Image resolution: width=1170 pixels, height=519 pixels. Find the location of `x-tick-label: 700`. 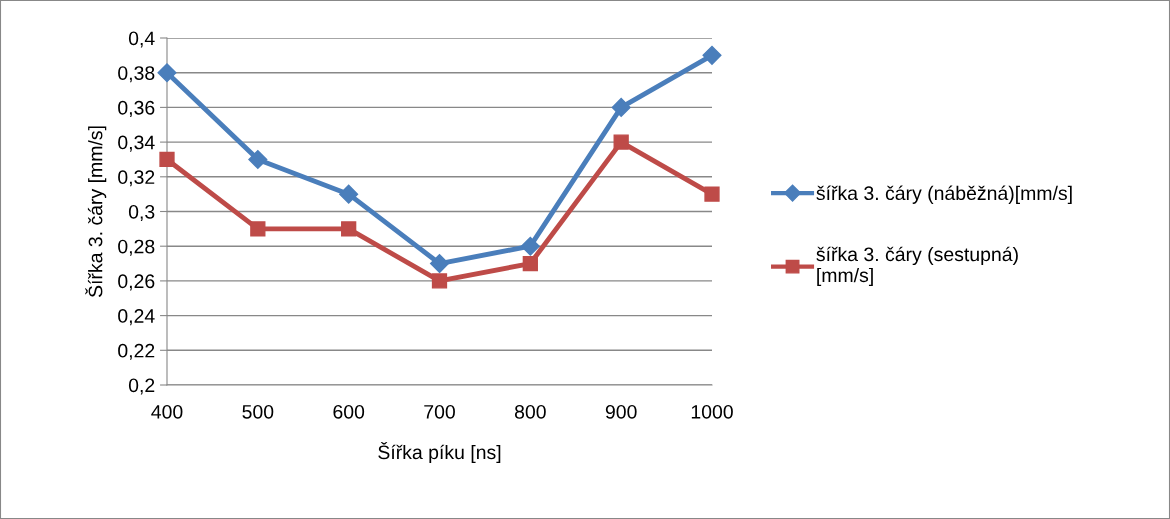

x-tick-label: 700 is located at coordinates (439, 411).